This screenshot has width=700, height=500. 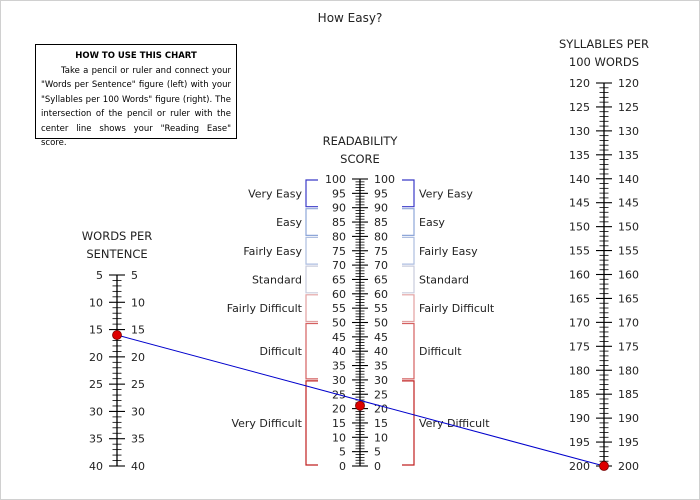 I want to click on tick-label-right: 10, so click(x=381, y=437).